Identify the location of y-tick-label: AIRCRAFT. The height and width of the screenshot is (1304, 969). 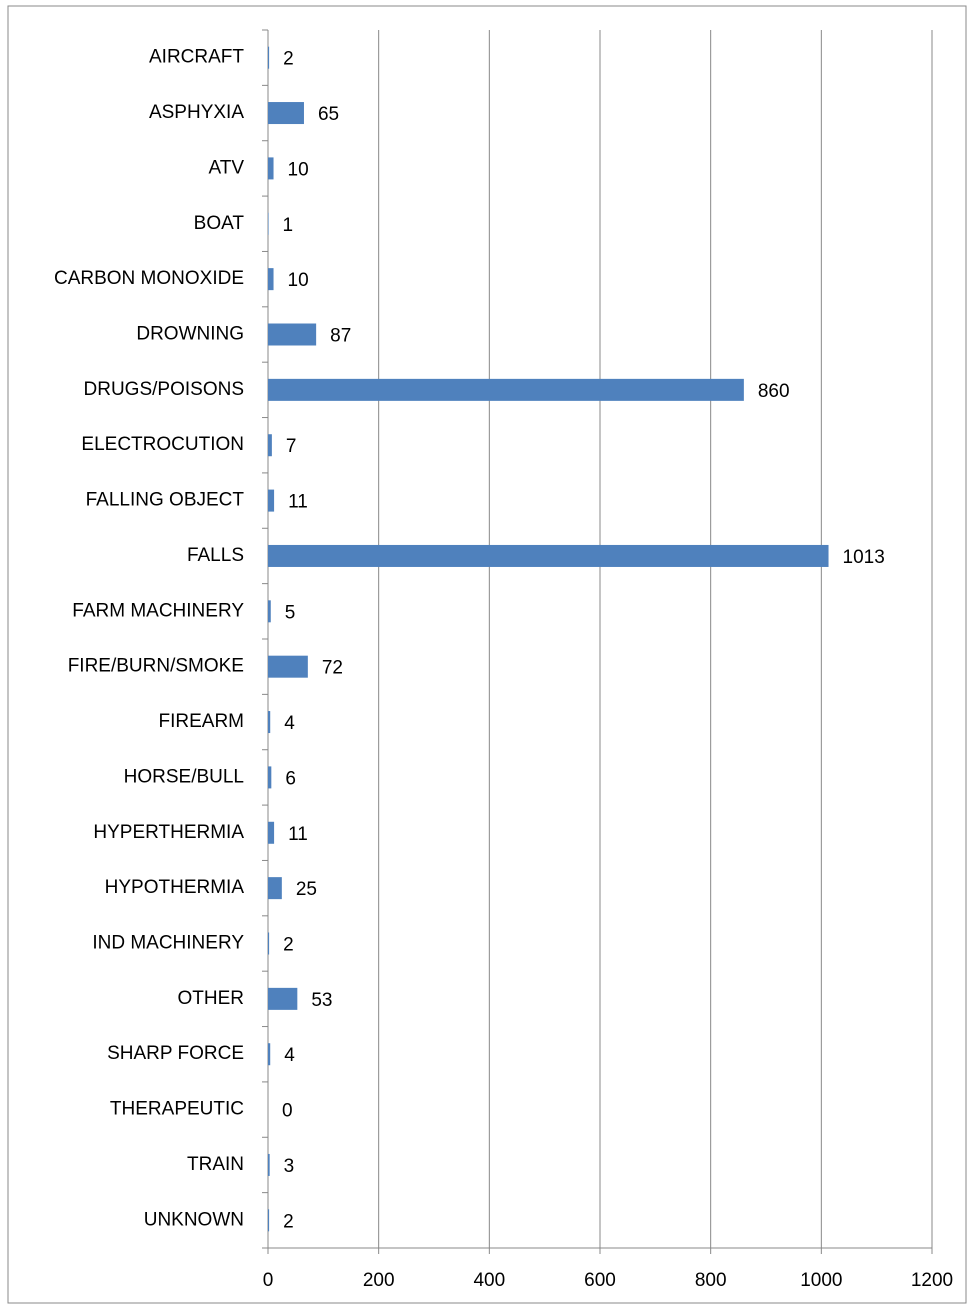
(196, 57).